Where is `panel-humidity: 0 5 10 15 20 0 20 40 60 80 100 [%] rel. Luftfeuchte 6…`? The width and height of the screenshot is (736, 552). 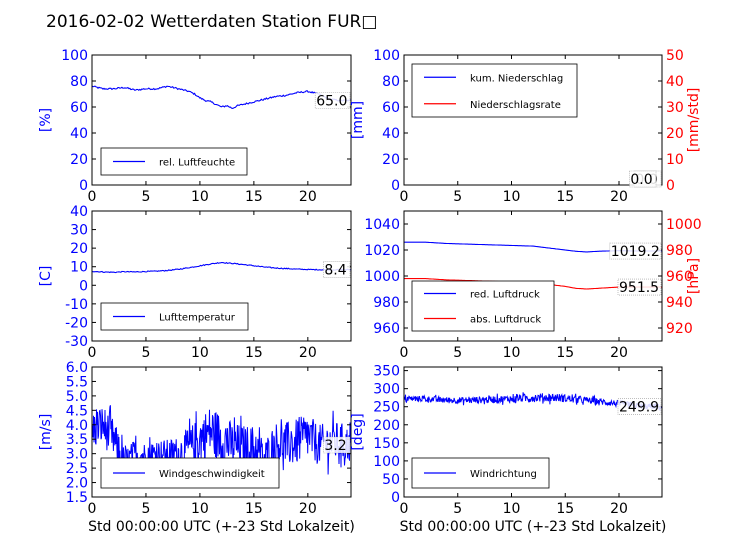
panel-humidity: 0 5 10 15 20 0 20 40 60 80 100 [%] rel. Luftfeuchte 6… is located at coordinates (195, 126).